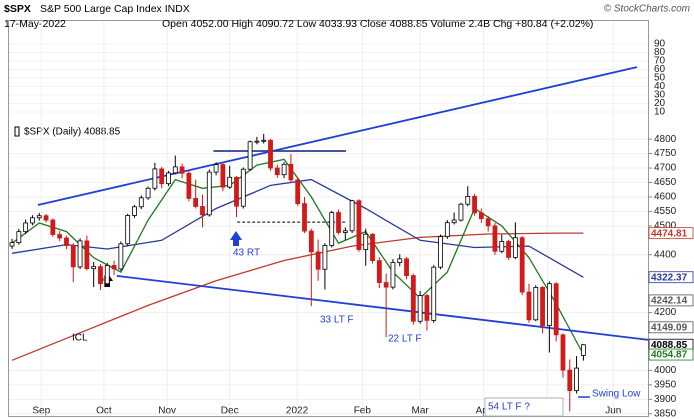 This screenshot has width=694, height=419. Describe the element at coordinates (665, 211) in the screenshot. I see `y-tick-label: 4550` at that location.